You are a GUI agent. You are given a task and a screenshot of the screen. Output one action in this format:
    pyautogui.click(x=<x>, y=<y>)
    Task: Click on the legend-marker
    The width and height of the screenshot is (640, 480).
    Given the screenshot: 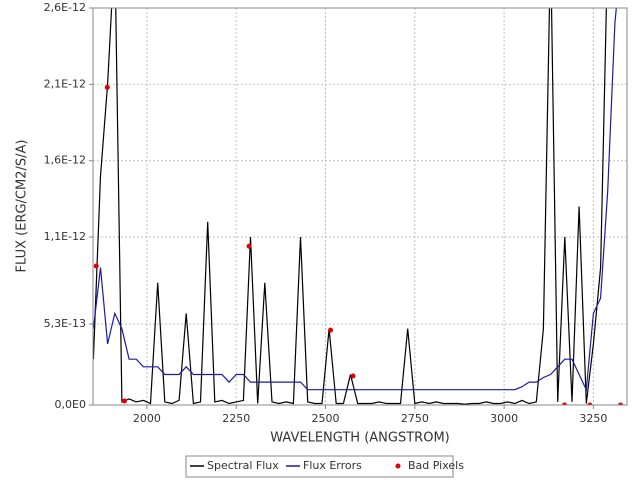 What is the action you would take?
    pyautogui.click(x=398, y=466)
    